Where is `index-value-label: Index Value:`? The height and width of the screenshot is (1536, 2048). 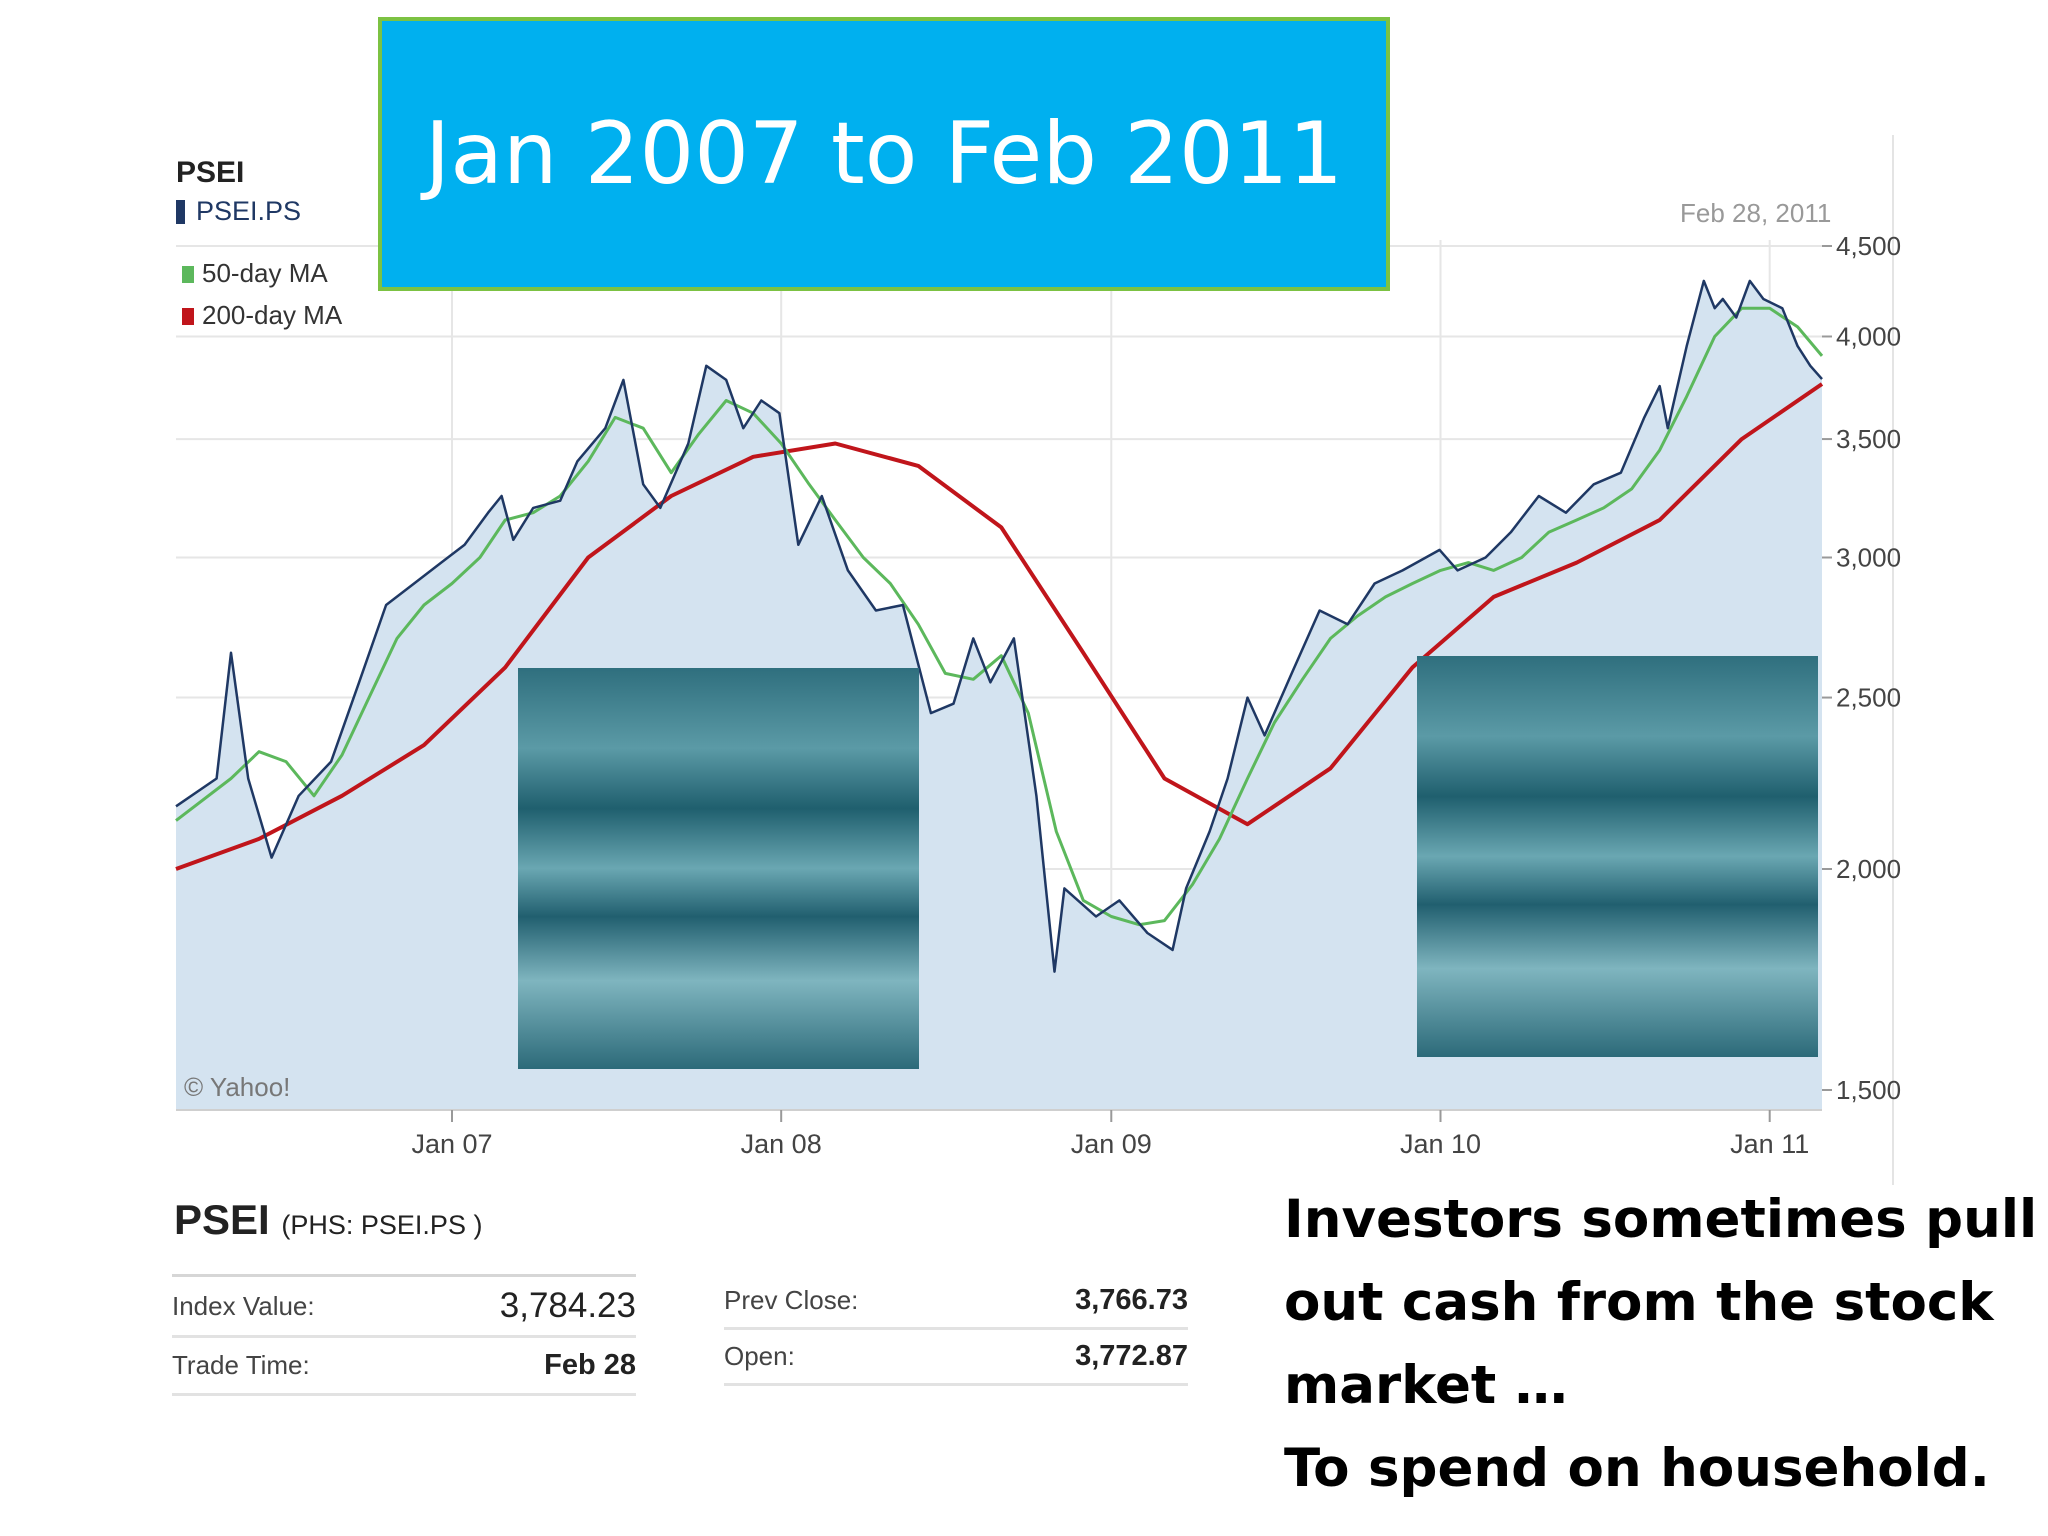
index-value-label: Index Value: is located at coordinates (243, 1305).